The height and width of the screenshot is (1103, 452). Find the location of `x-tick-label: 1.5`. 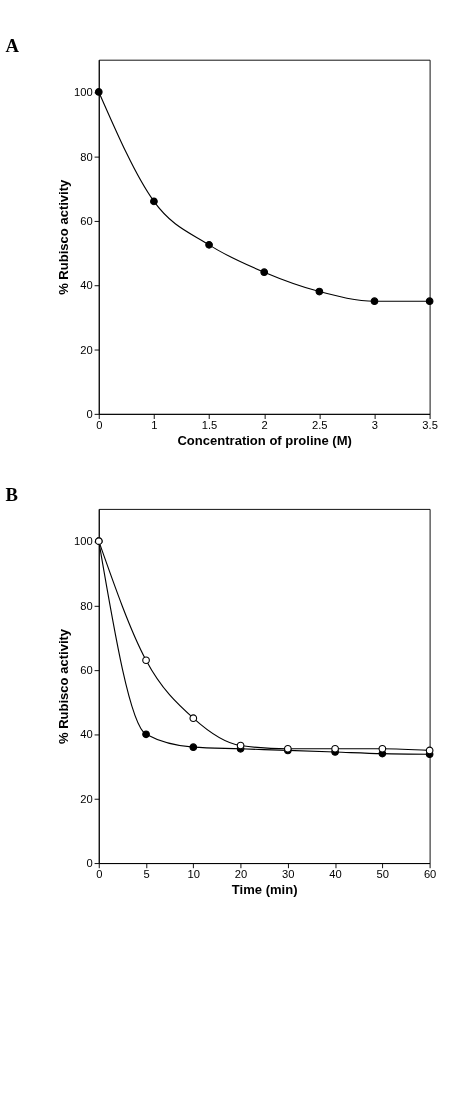

x-tick-label: 1.5 is located at coordinates (209, 425).